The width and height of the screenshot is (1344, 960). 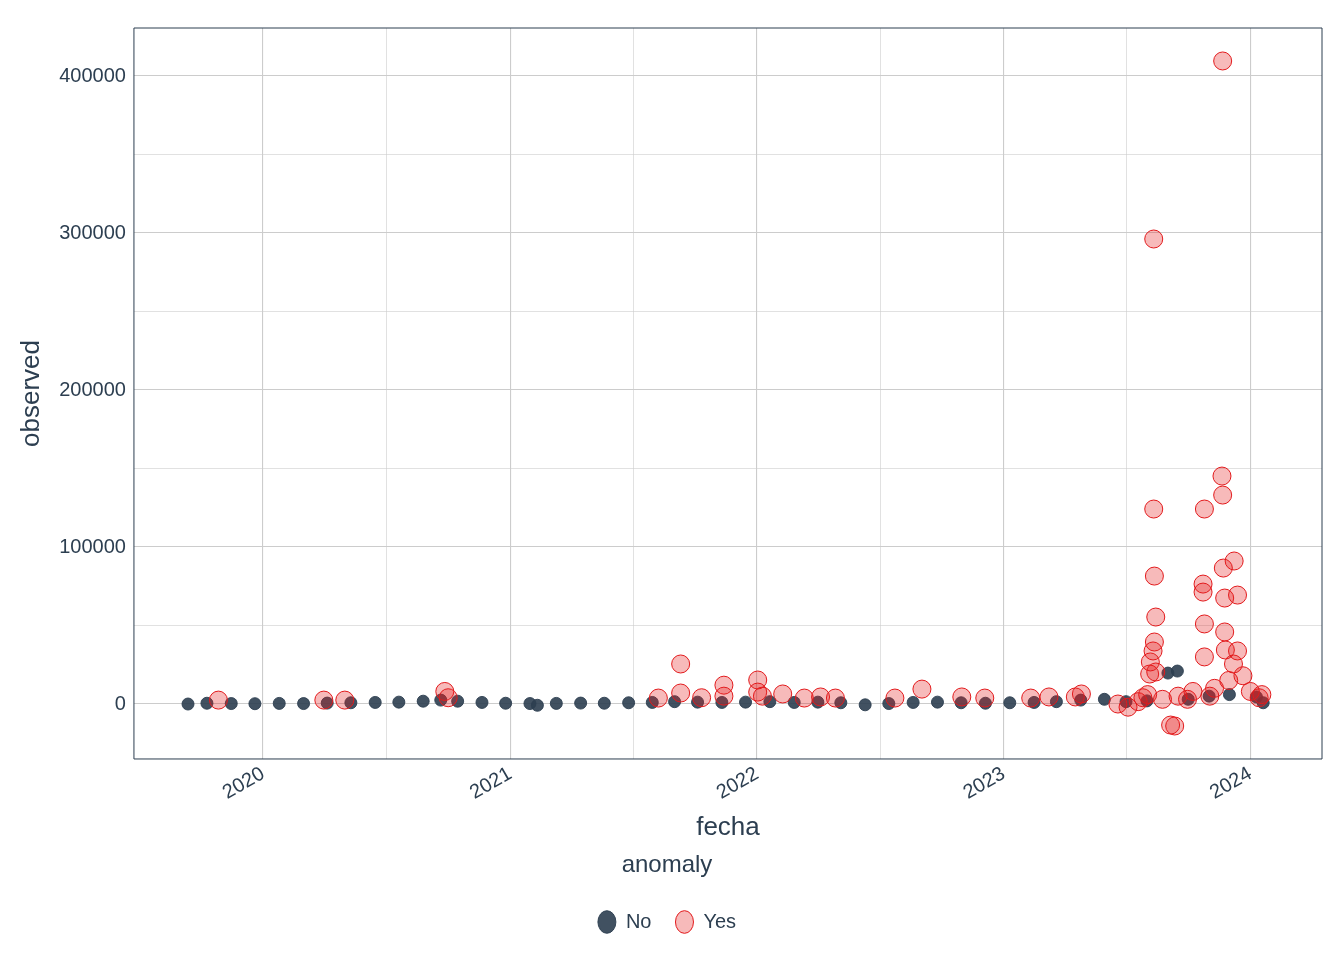 I want to click on y-tick-label: 300000, so click(x=92, y=231).